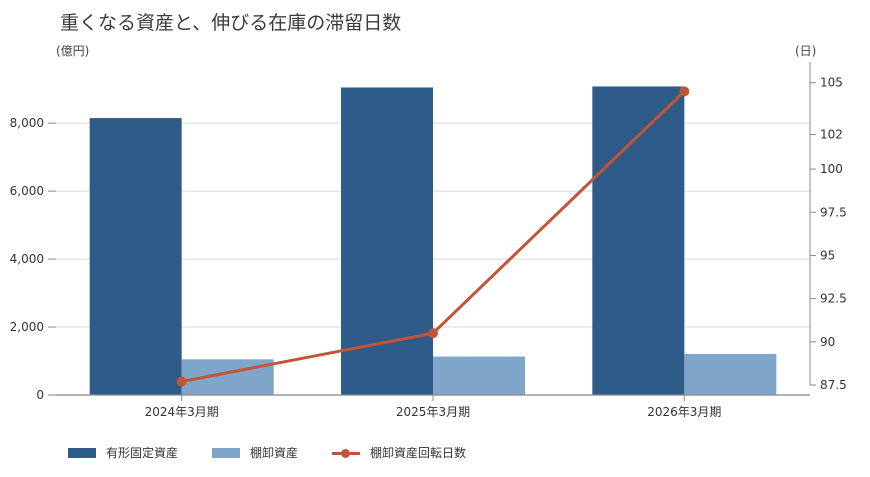 Image resolution: width=870 pixels, height=477 pixels. I want to click on legend: 有形固定資産 棚卸資産 棚卸資産回転日数, so click(284, 452).